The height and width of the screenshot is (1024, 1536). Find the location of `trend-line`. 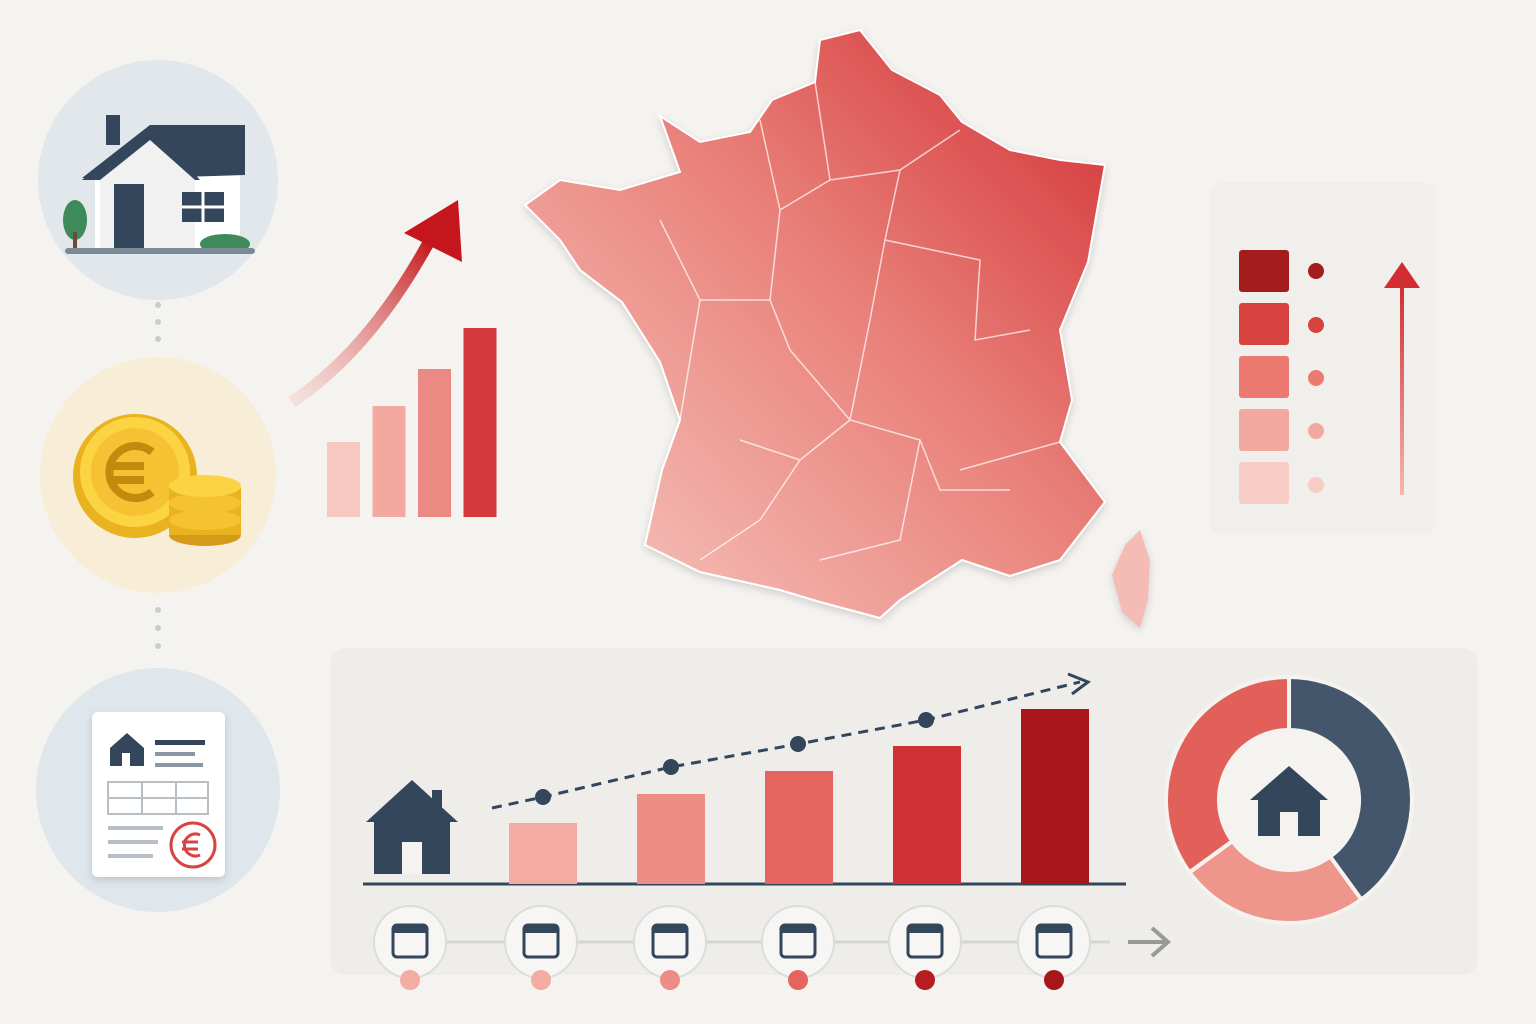

trend-line is located at coordinates (791, 741).